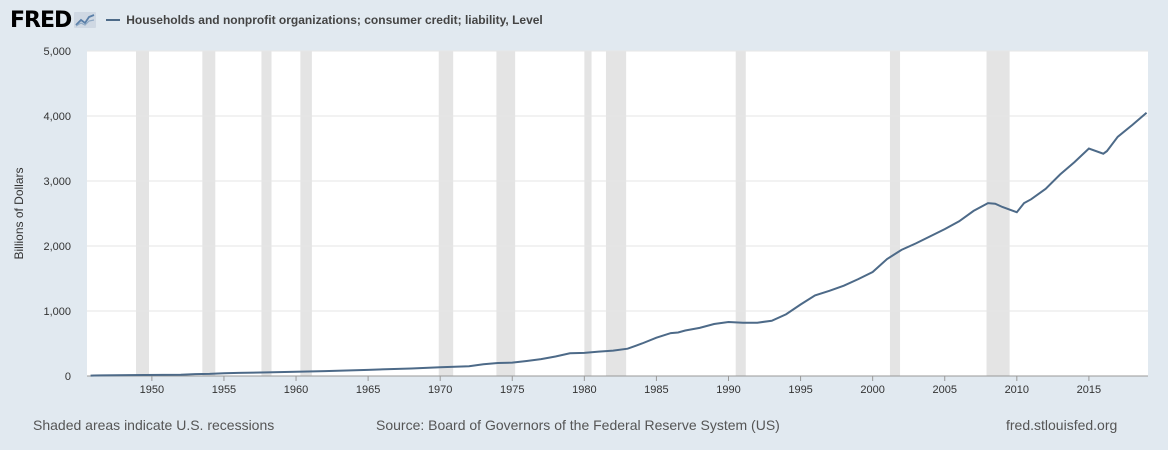  I want to click on y-axis-label: Billions of Dollars, so click(19, 213).